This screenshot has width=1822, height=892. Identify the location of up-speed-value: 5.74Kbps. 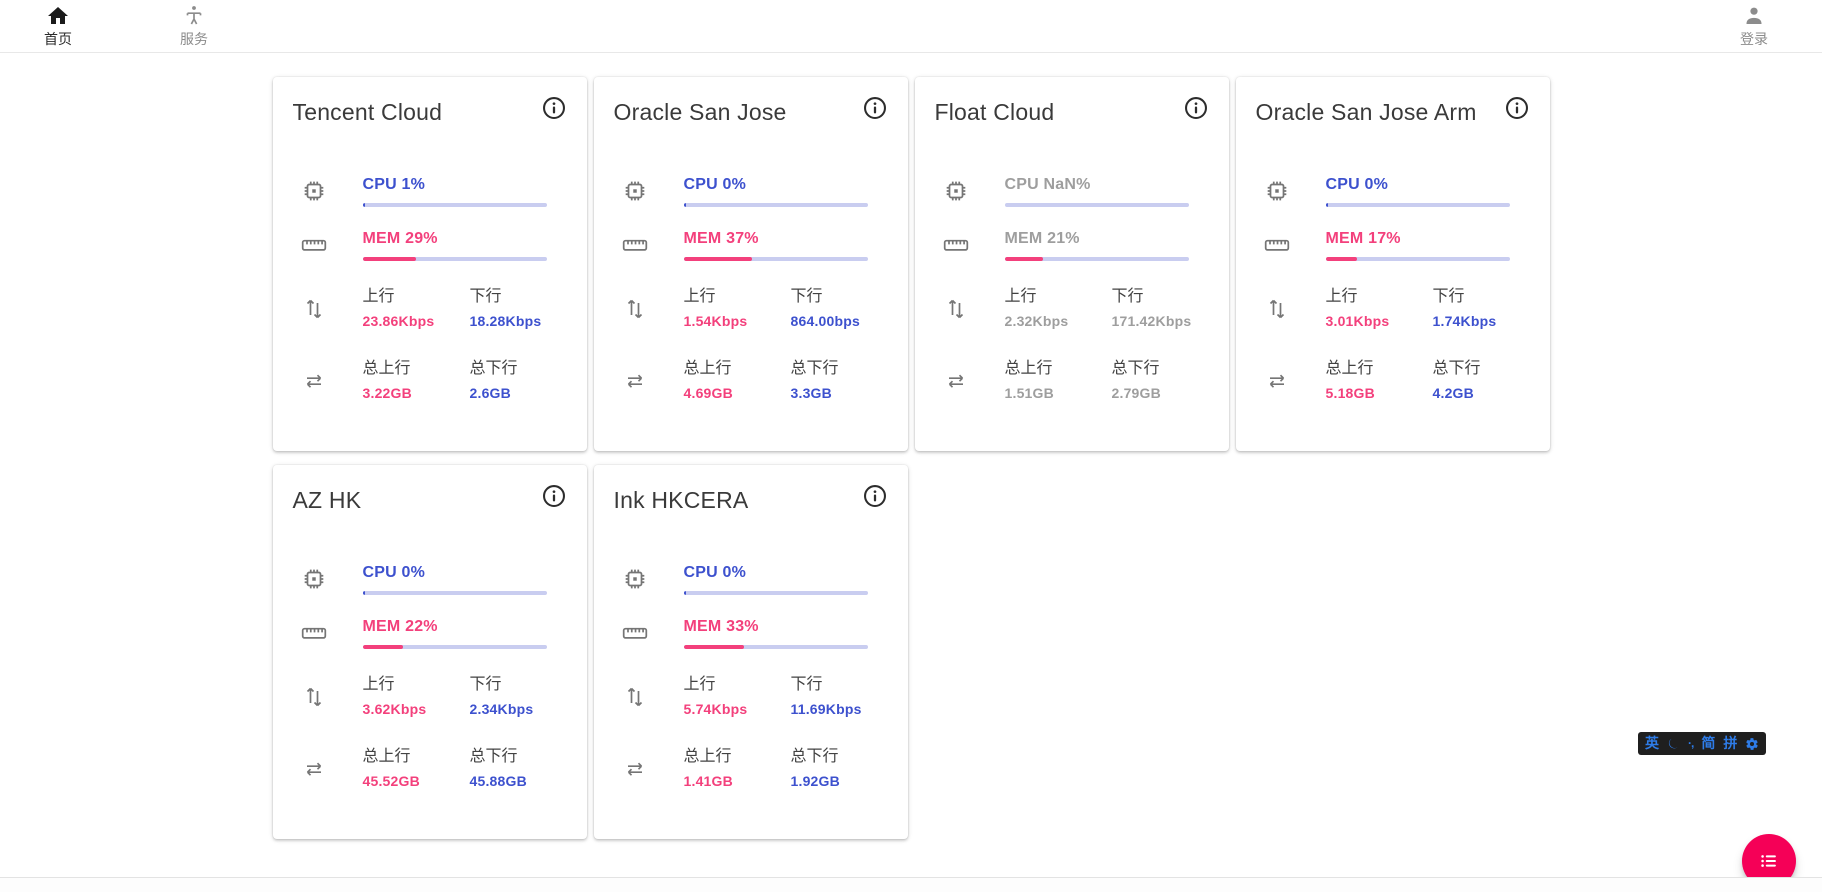
(715, 709).